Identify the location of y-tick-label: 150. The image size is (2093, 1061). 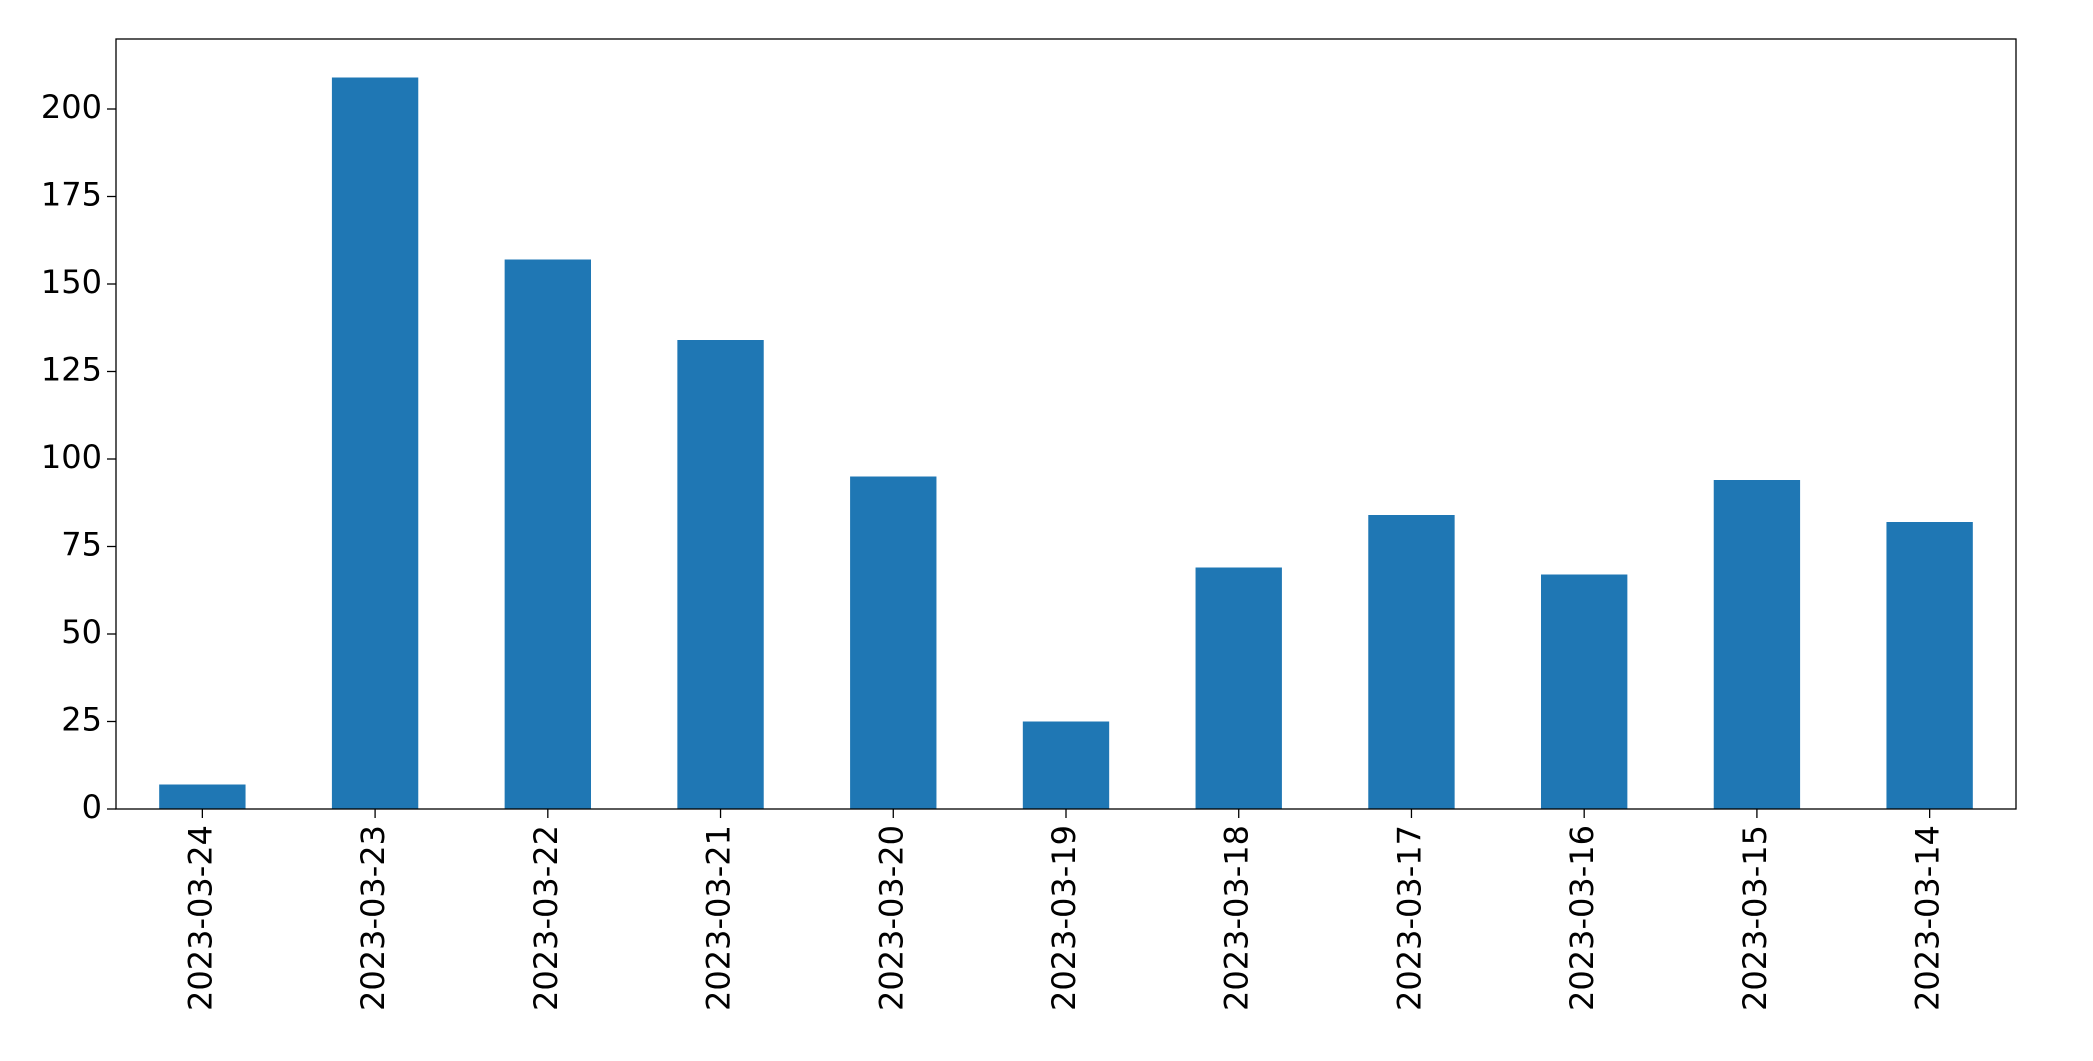
(71, 282).